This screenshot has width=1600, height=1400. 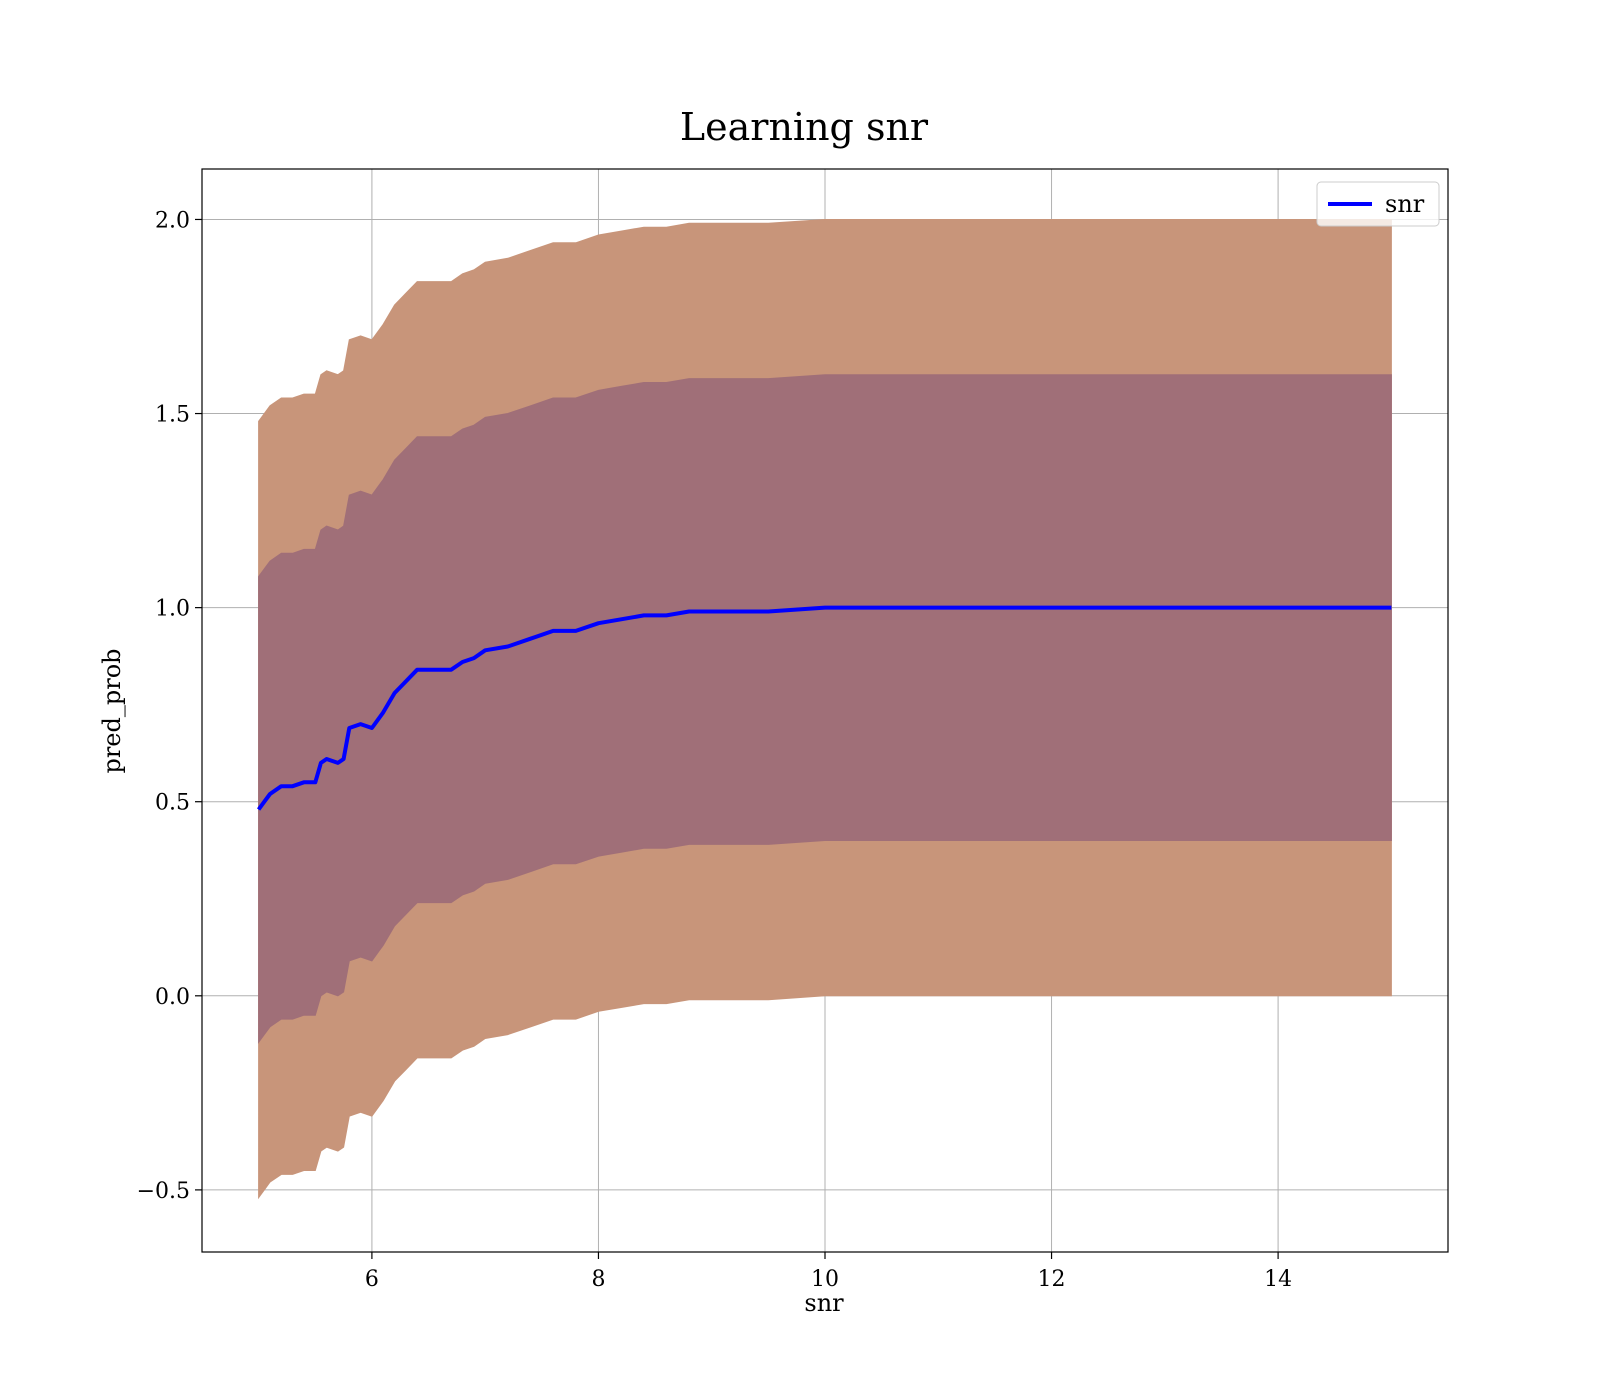 I want to click on x-tick-label-4: 14, so click(x=1278, y=1279).